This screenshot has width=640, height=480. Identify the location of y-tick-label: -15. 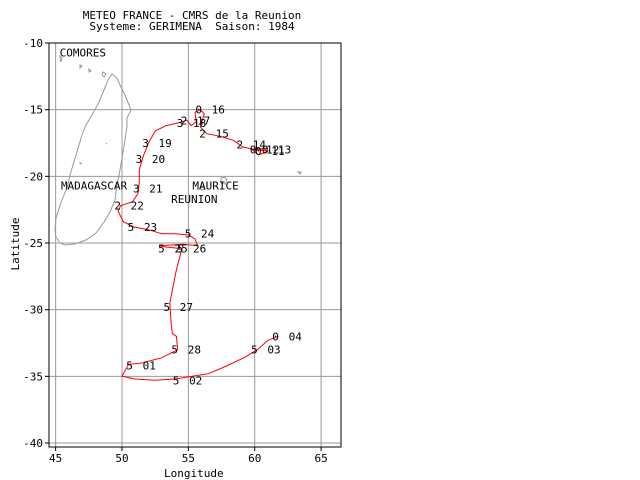
(33, 110).